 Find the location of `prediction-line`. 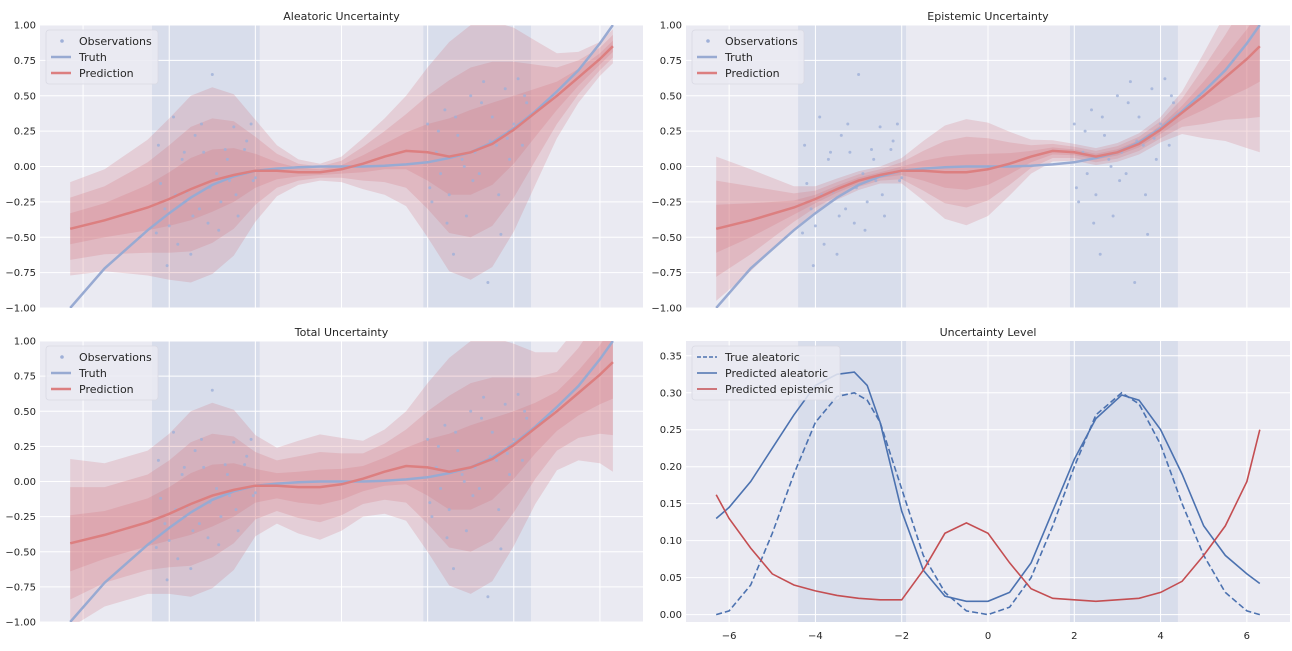

prediction-line is located at coordinates (341, 453).